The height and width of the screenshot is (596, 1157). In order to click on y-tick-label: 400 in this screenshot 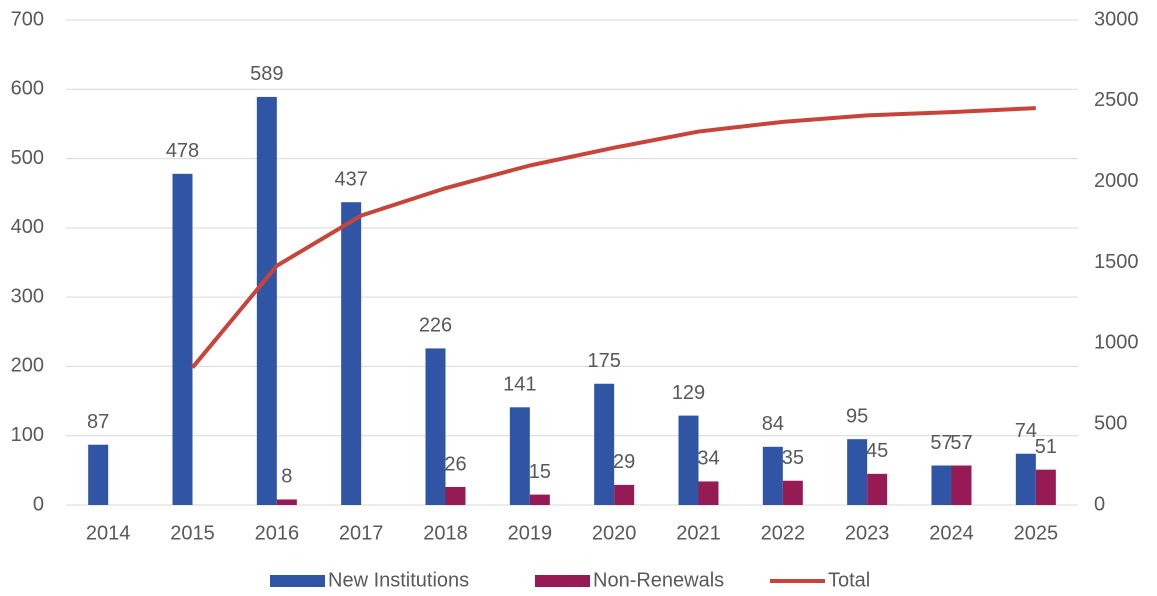, I will do `click(27, 227)`.